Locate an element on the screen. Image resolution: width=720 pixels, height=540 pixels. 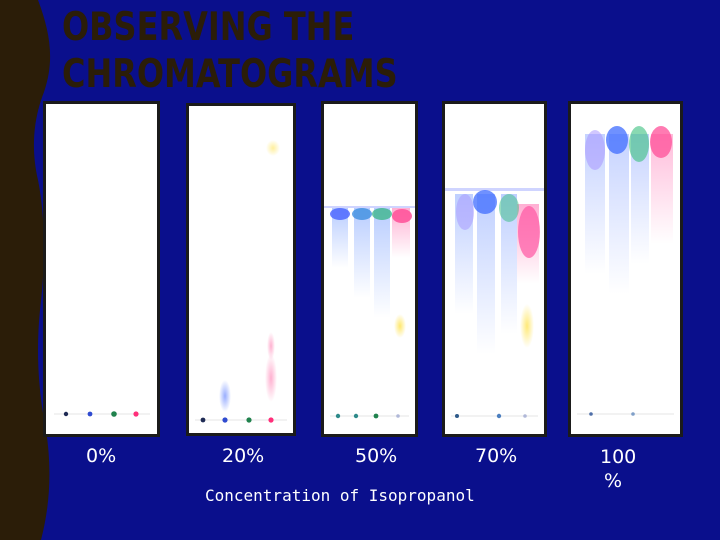
chromatogram-strip-100-percent is located at coordinates (625, 269).